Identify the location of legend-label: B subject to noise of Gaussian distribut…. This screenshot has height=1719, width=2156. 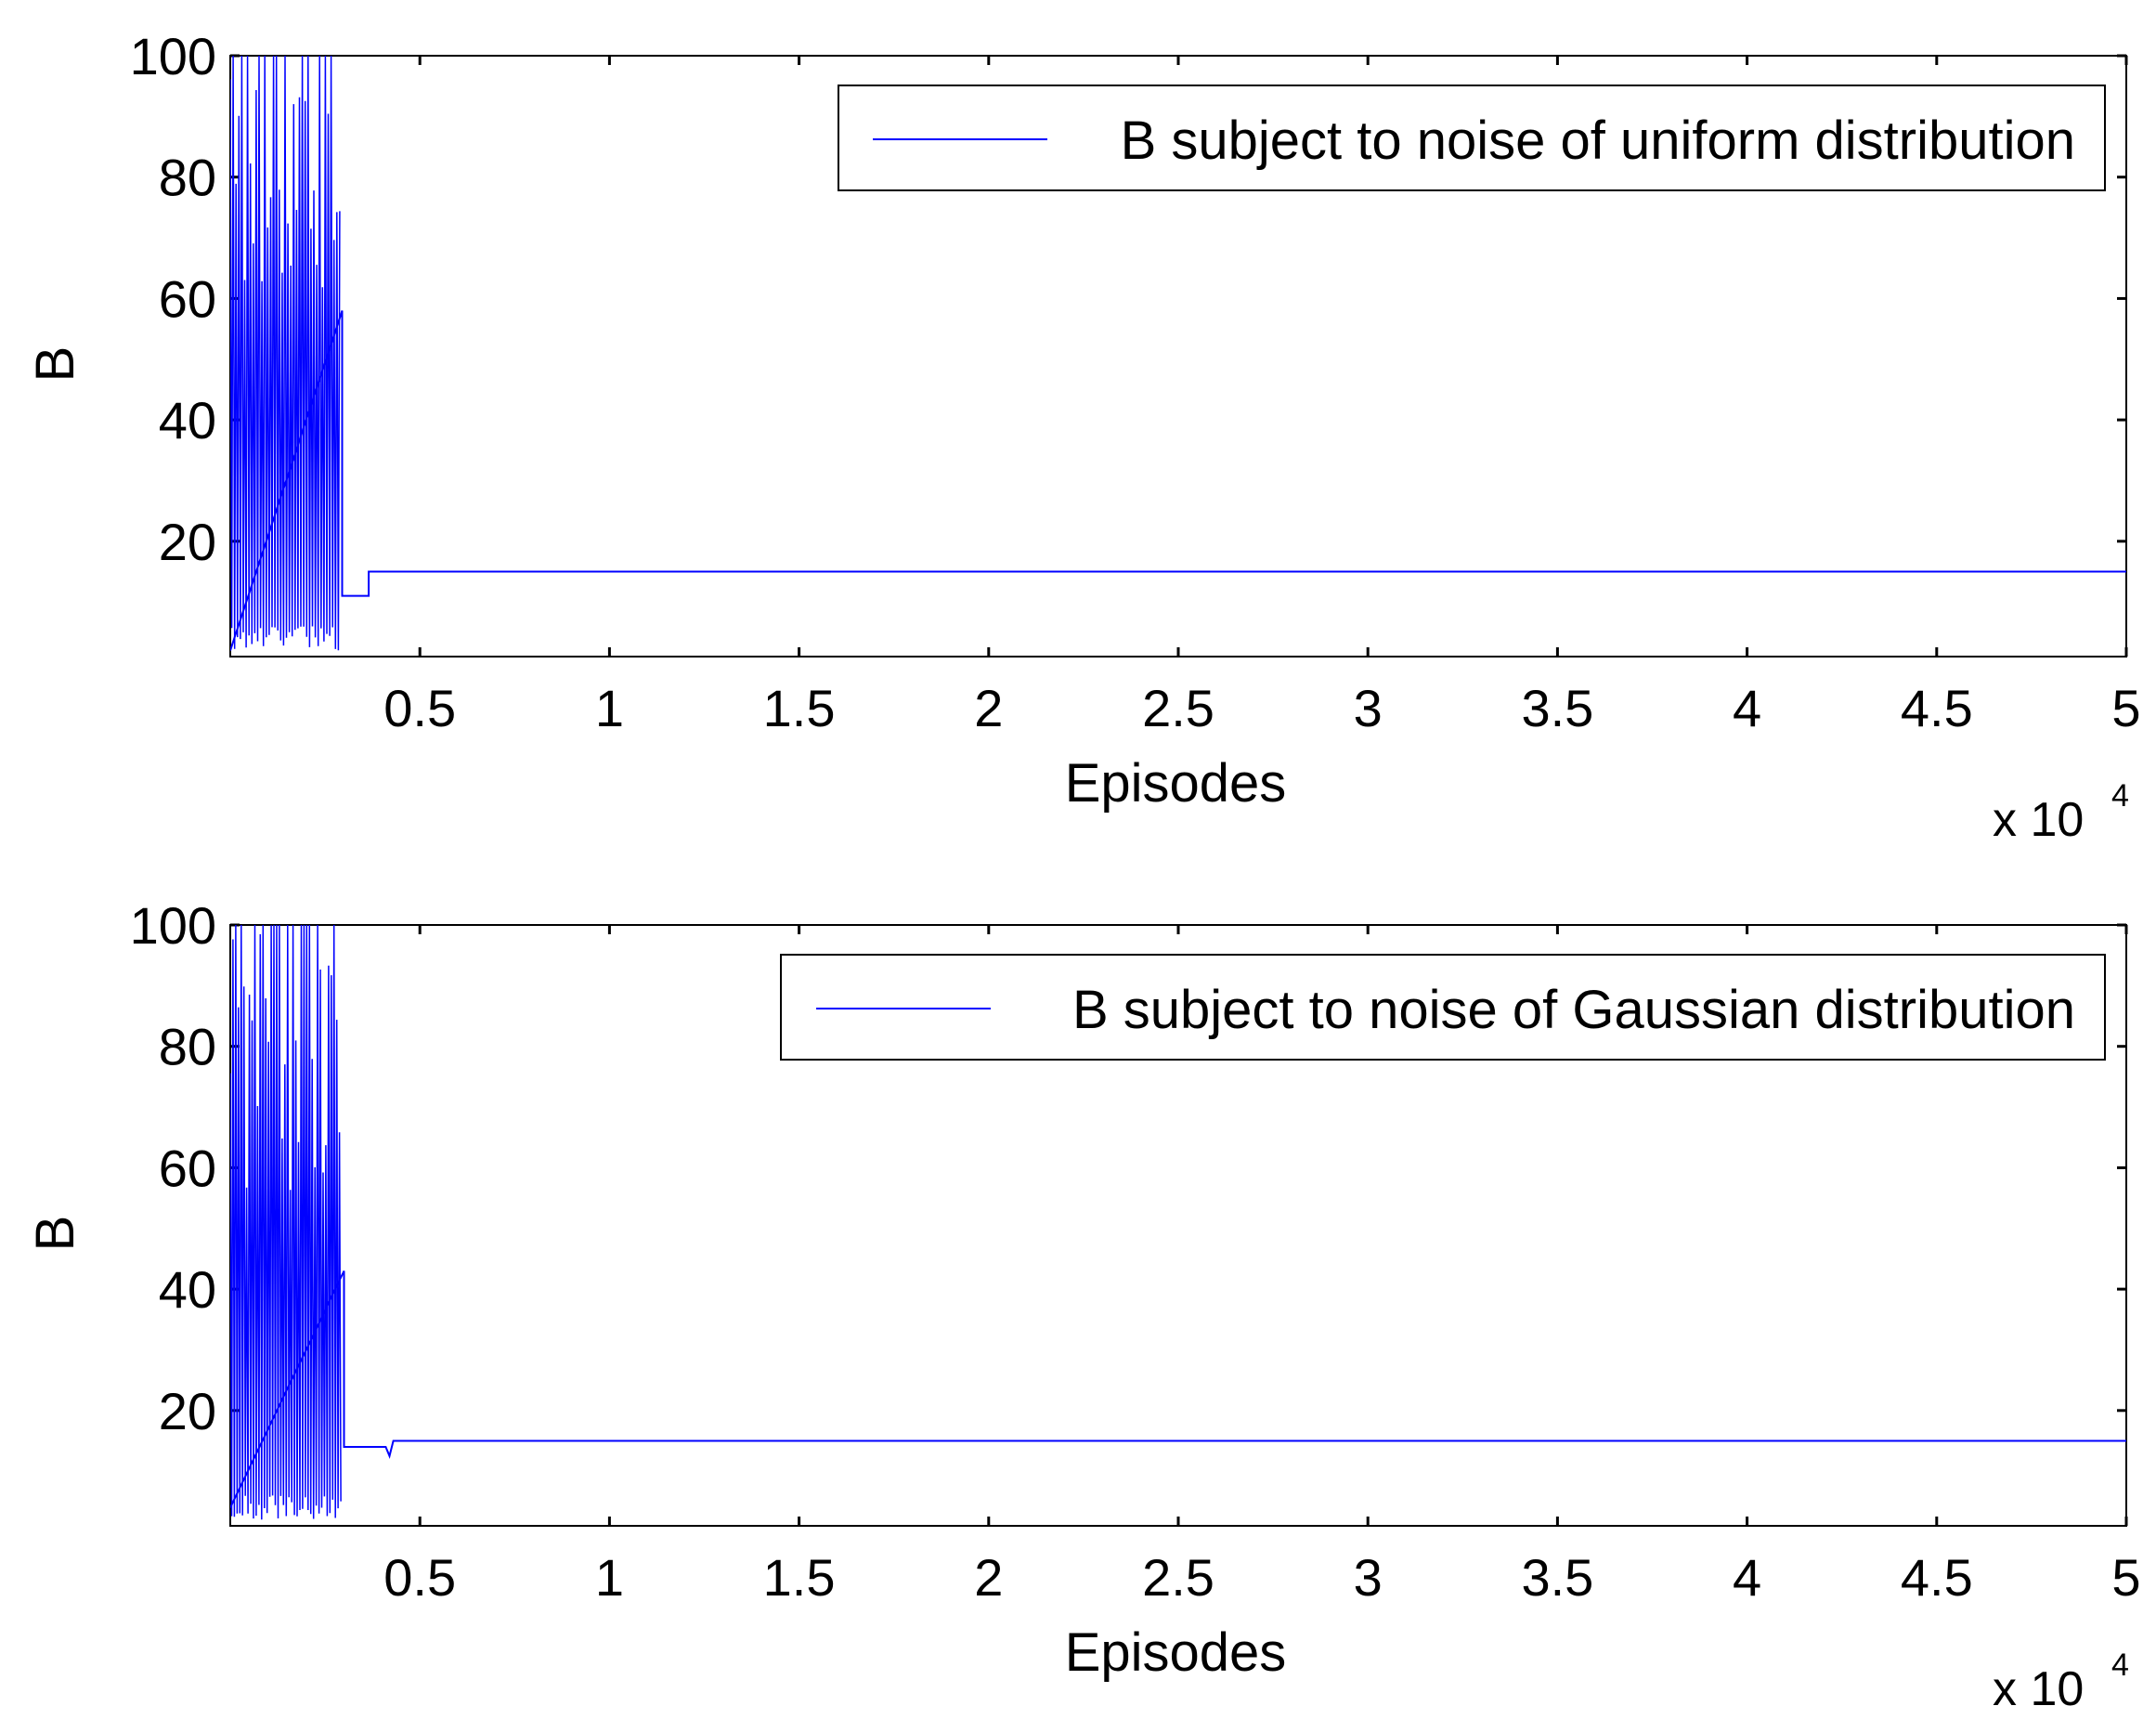
(1573, 1010).